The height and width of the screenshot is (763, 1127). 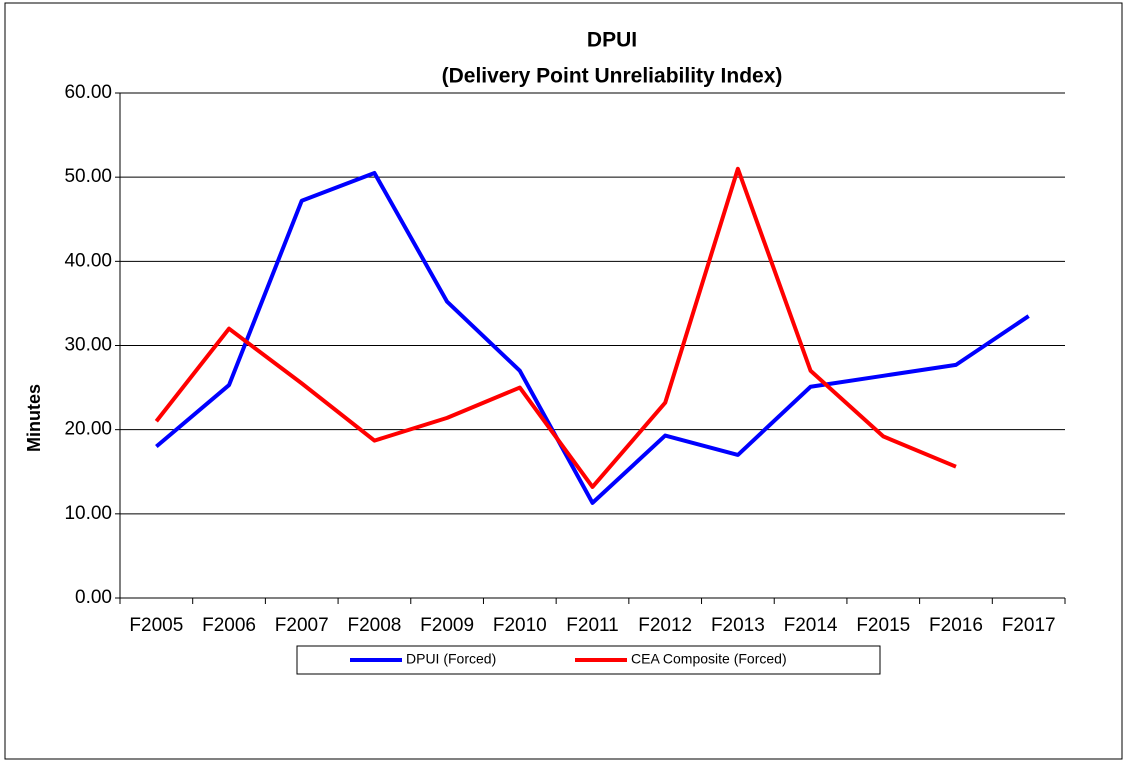 I want to click on legend-label: DPUI (Forced), so click(x=451, y=659).